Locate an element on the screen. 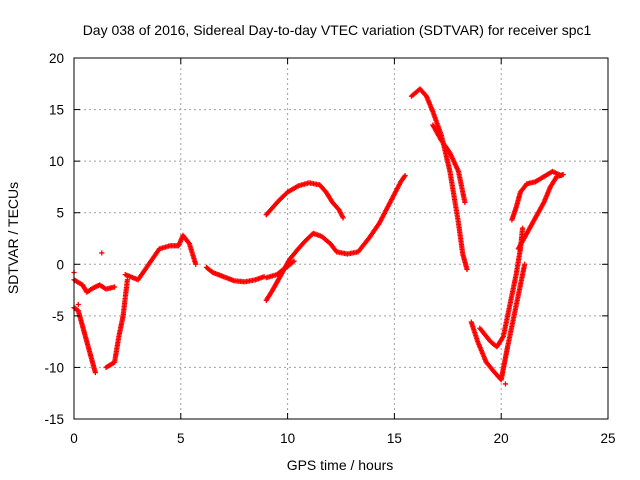 The image size is (640, 480). x-tick-label: 10 is located at coordinates (287, 438).